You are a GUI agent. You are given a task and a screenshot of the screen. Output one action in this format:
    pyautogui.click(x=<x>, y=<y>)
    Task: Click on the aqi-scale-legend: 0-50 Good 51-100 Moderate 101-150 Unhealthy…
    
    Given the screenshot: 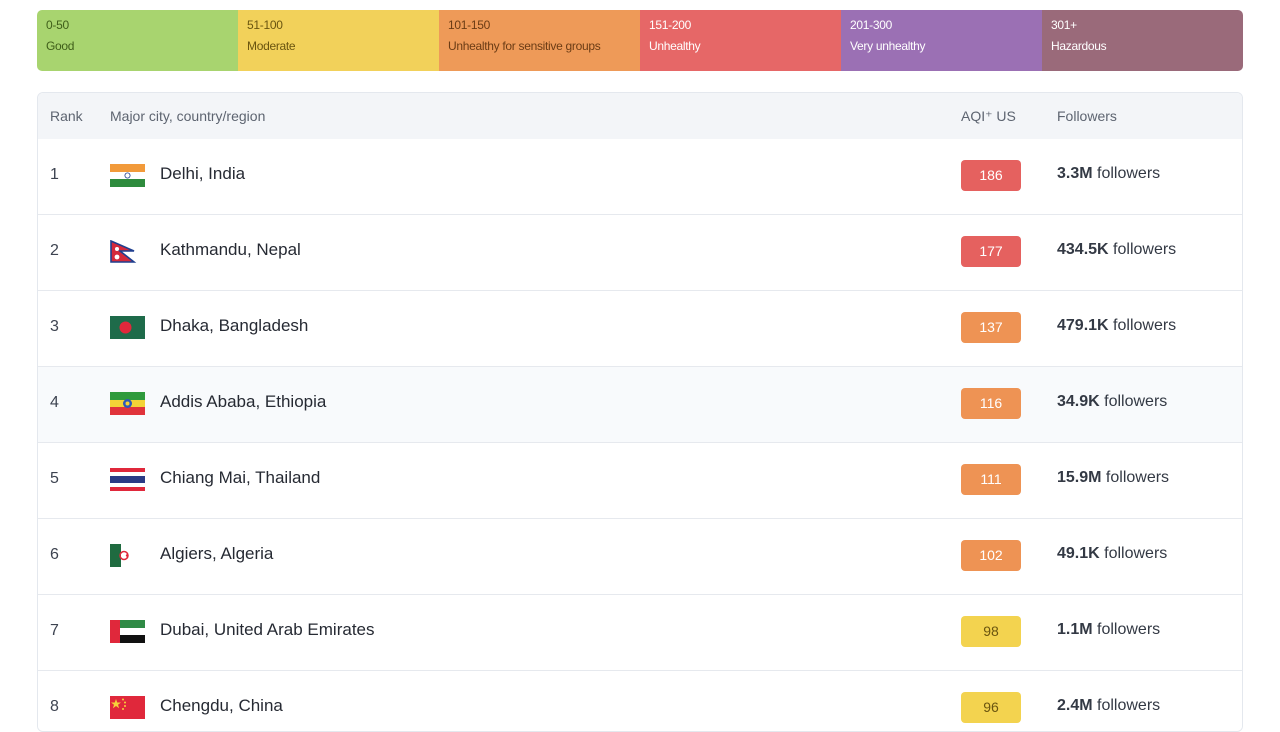 What is the action you would take?
    pyautogui.click(x=640, y=40)
    